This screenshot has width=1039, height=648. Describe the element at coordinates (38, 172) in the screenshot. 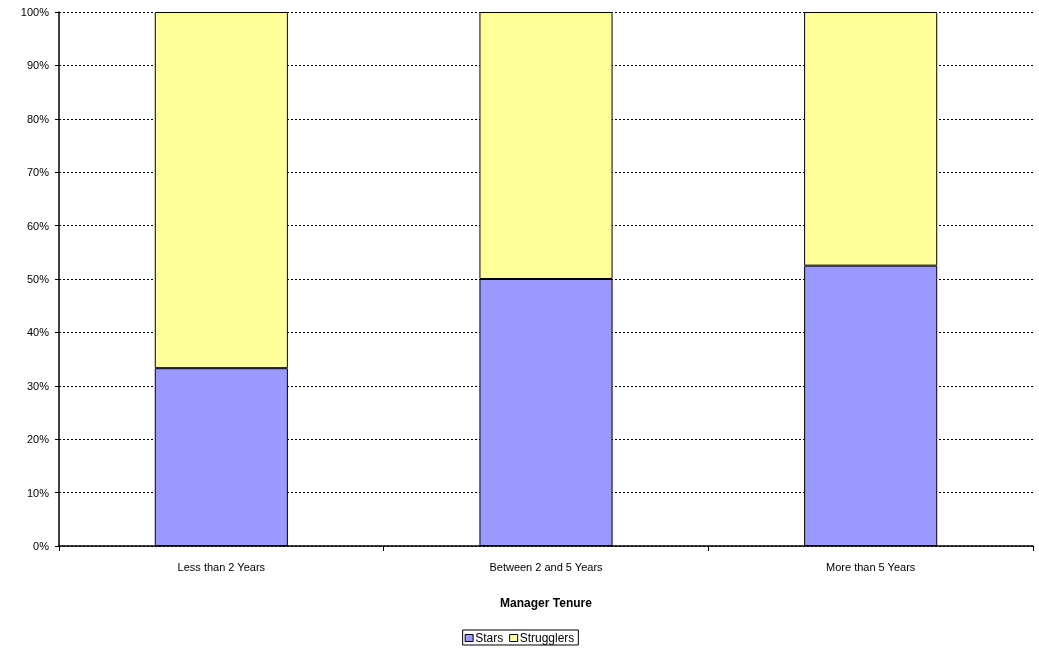

I see `y-tick-label: 70%` at that location.